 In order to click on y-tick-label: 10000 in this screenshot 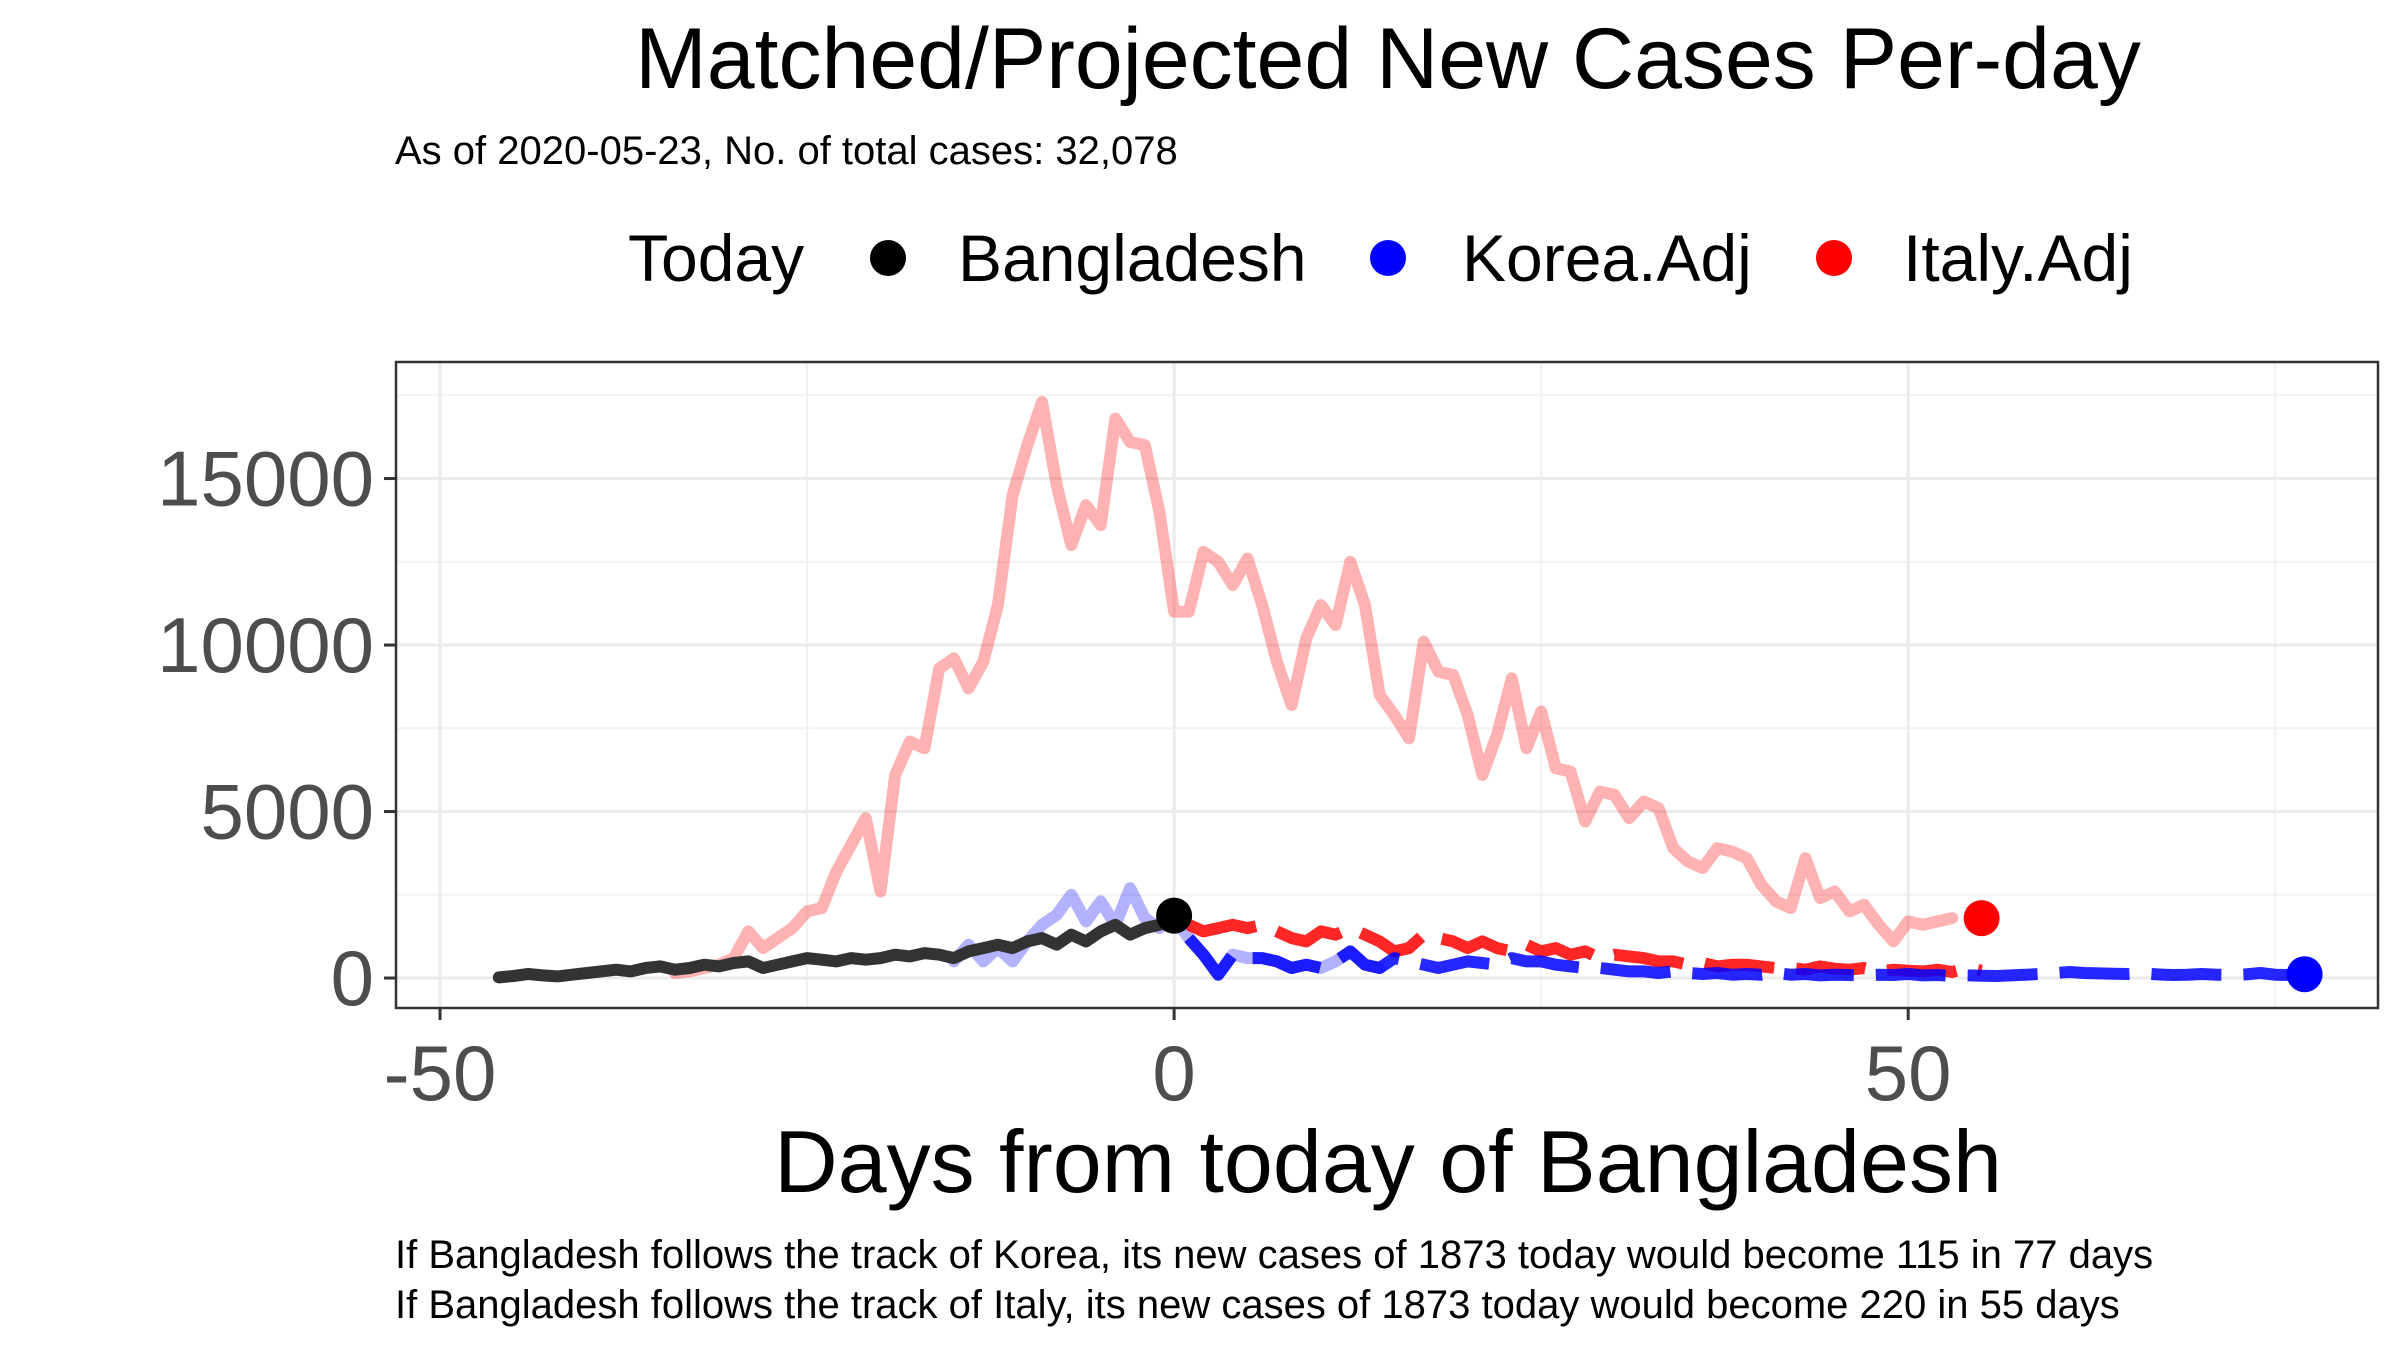, I will do `click(265, 645)`.